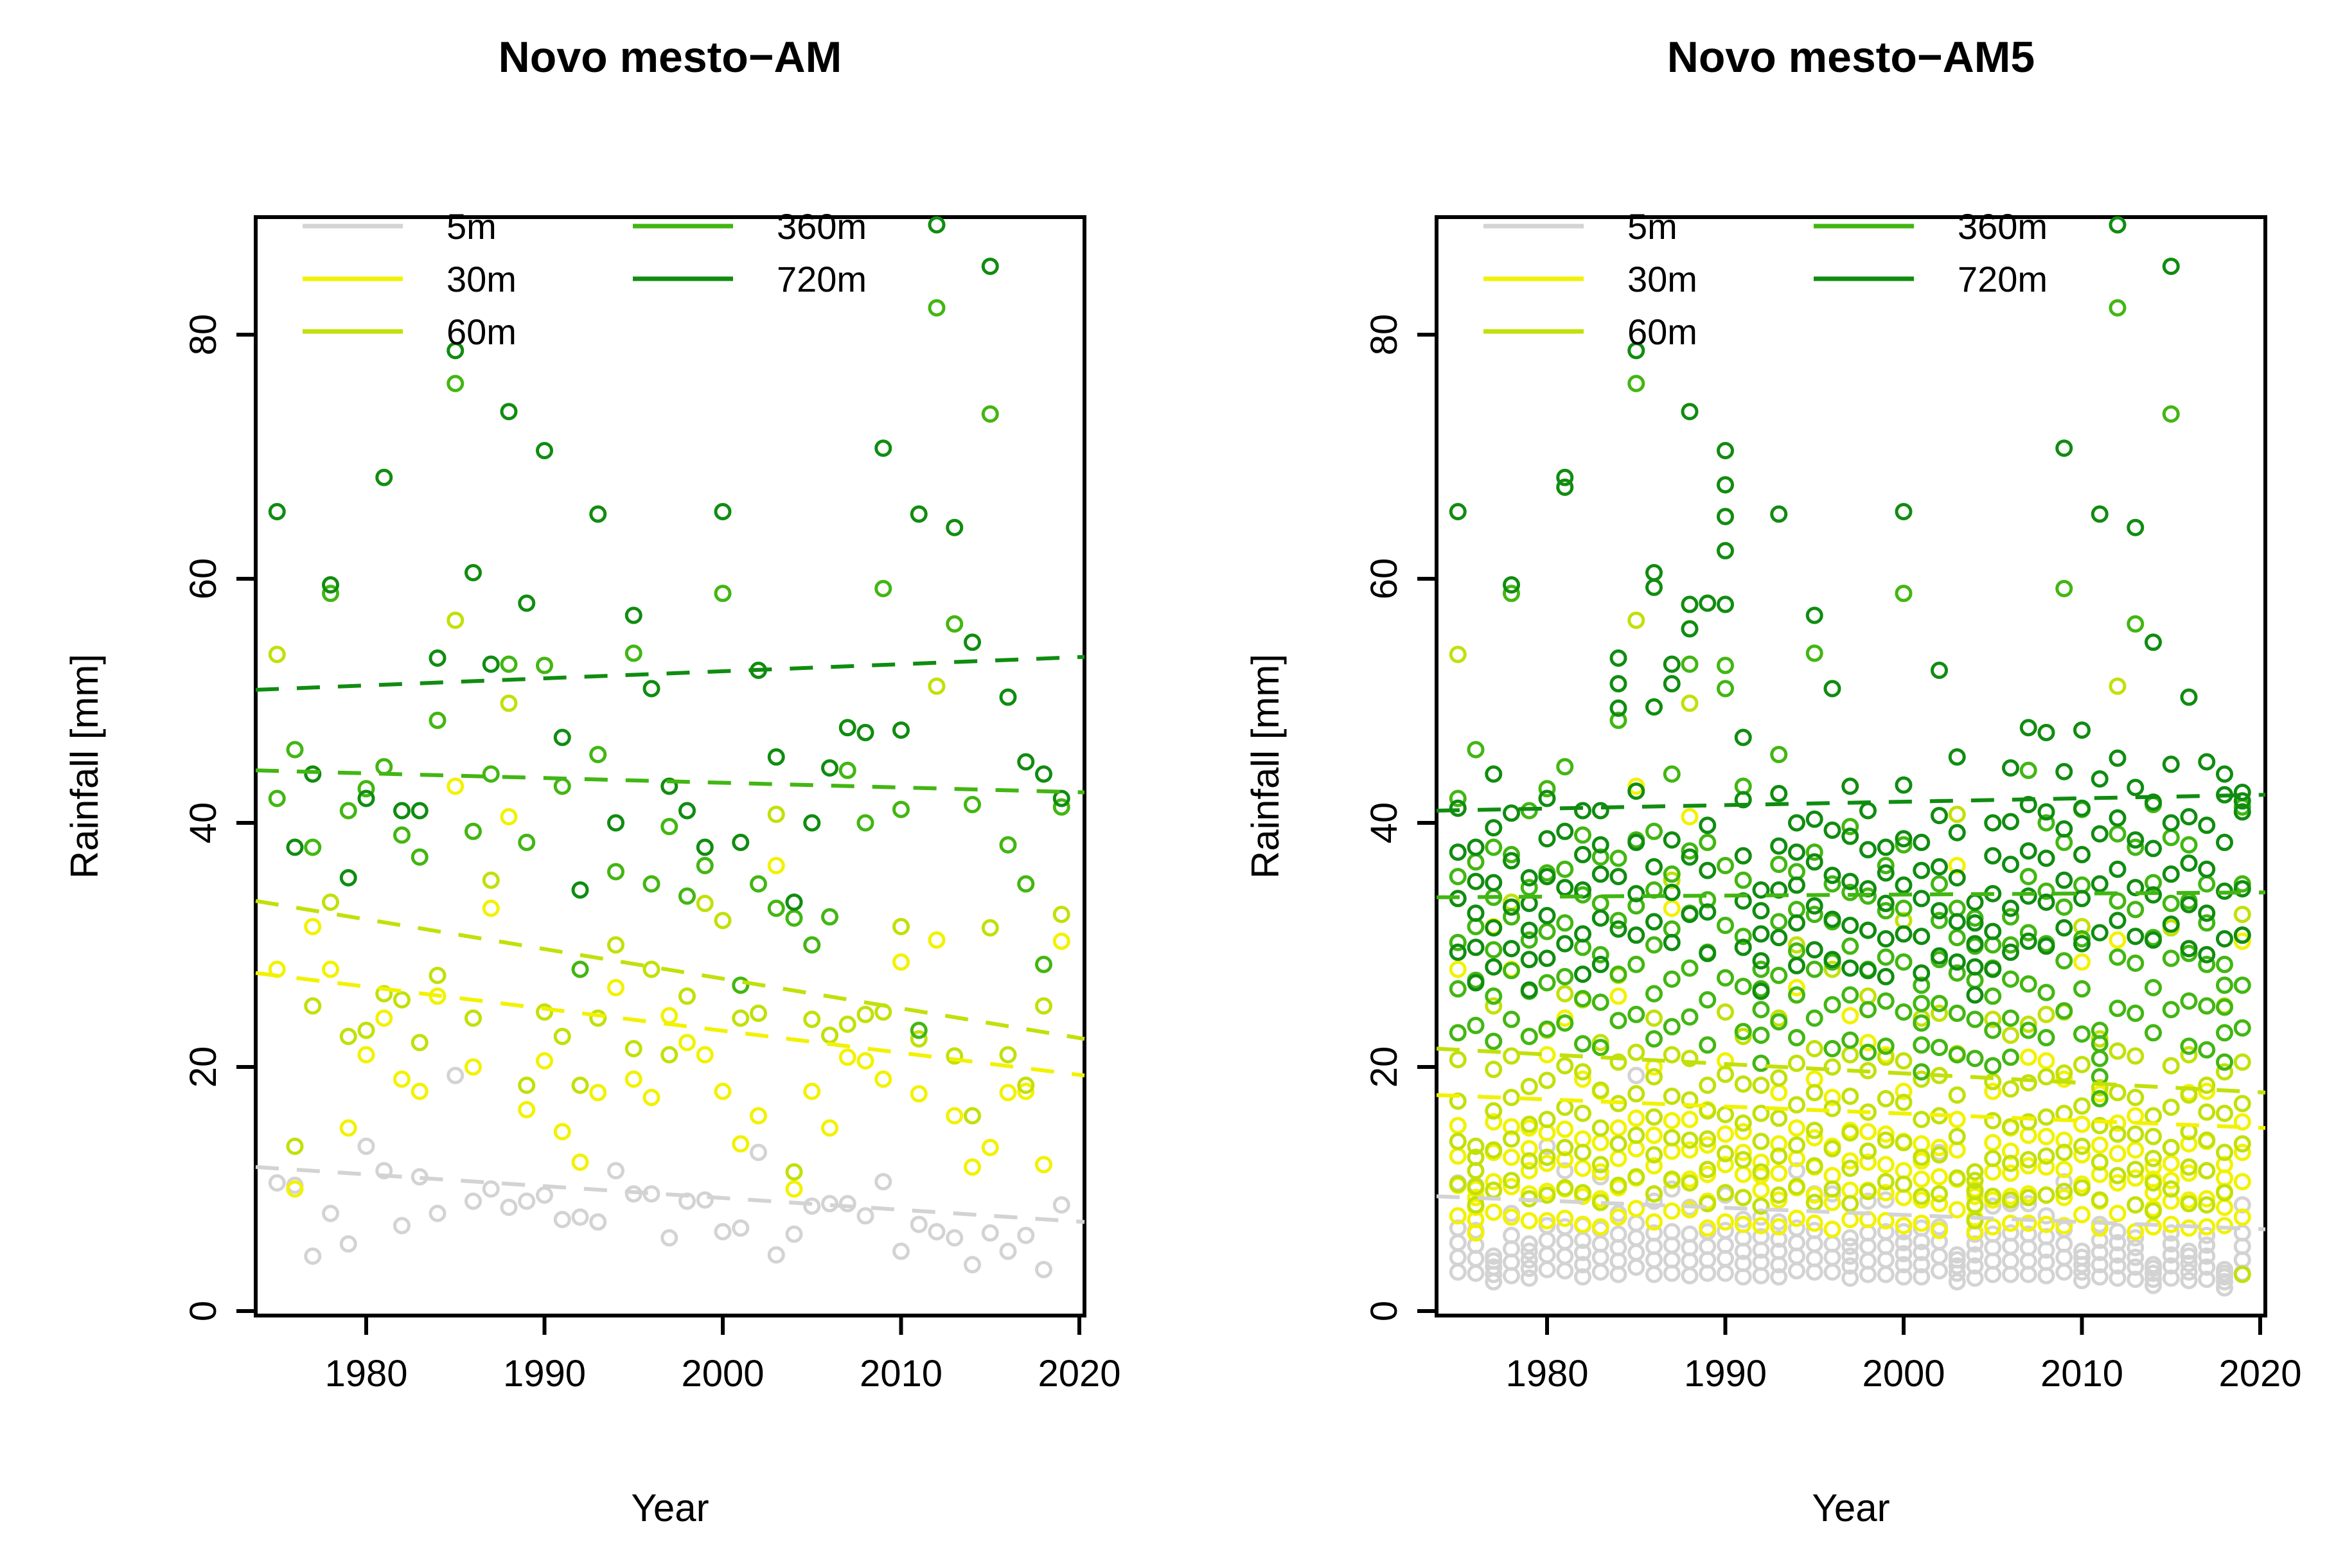 This screenshot has width=2345, height=1568. Describe the element at coordinates (2003, 279) in the screenshot. I see `legend-label-720m: 720m` at that location.